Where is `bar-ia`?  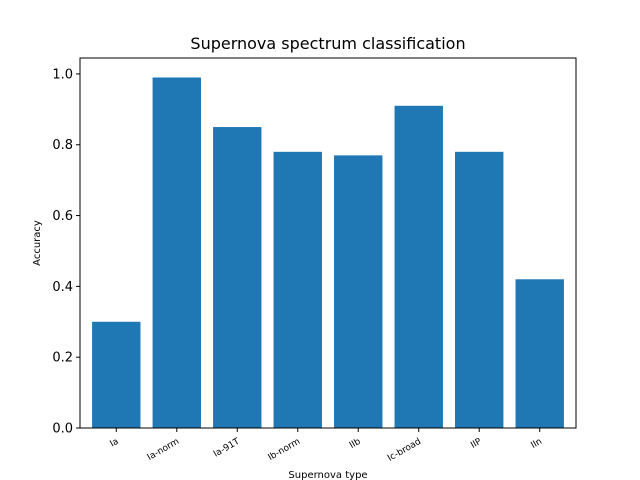
bar-ia is located at coordinates (116, 374).